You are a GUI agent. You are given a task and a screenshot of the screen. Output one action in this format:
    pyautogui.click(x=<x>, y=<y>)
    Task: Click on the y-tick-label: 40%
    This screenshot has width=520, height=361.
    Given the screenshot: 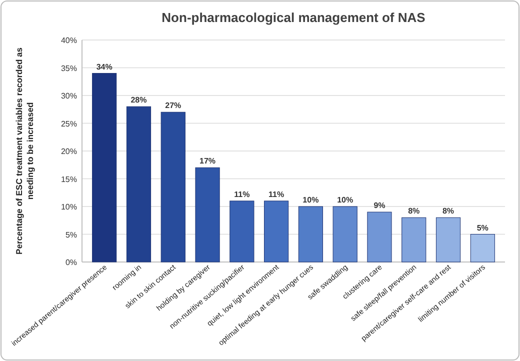 What is the action you would take?
    pyautogui.click(x=68, y=40)
    